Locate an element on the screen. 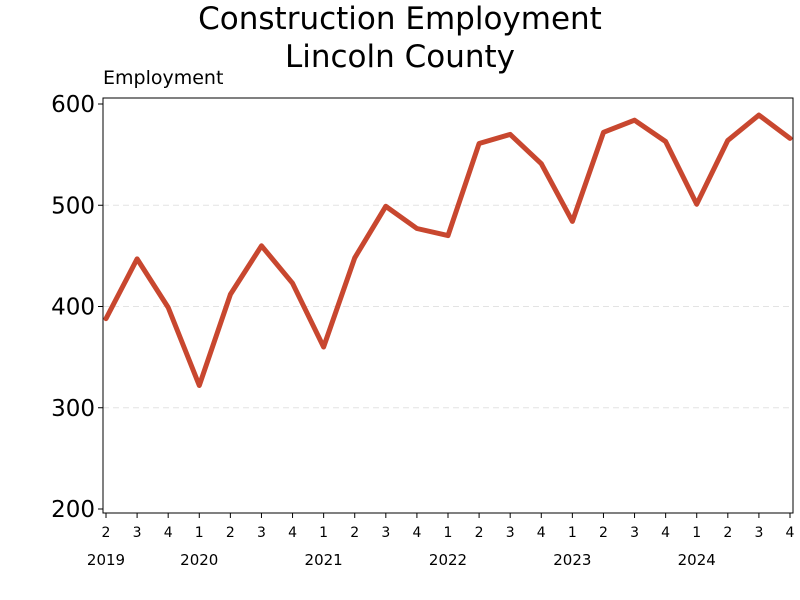  chart-title-line-2: Lincoln County is located at coordinates (400, 57).